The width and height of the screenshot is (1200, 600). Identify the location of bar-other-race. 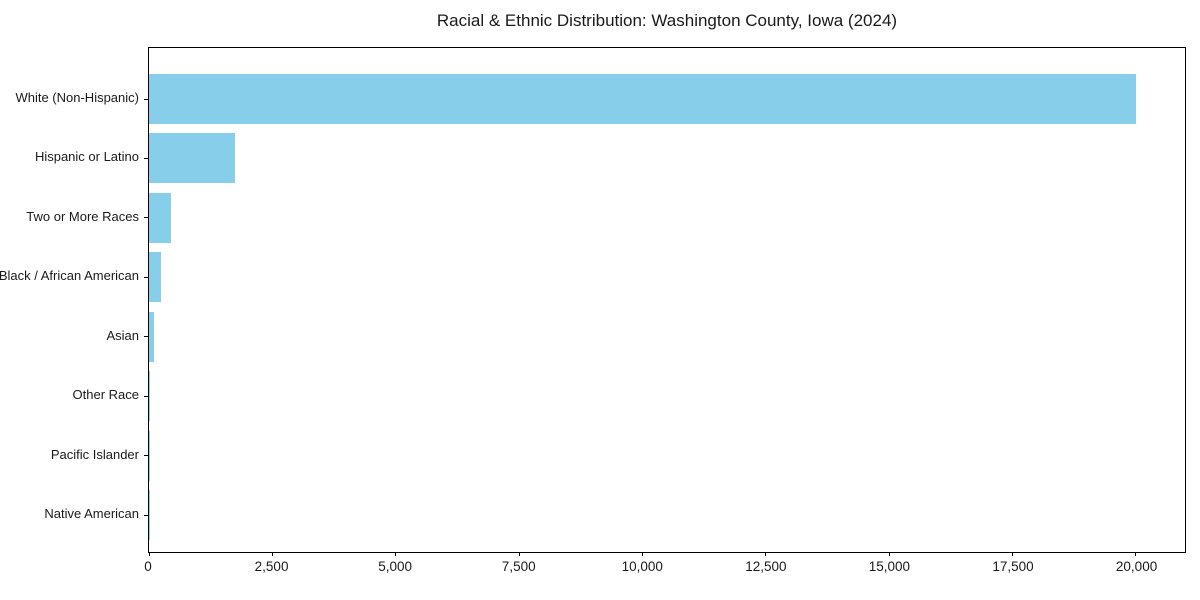
(150, 396).